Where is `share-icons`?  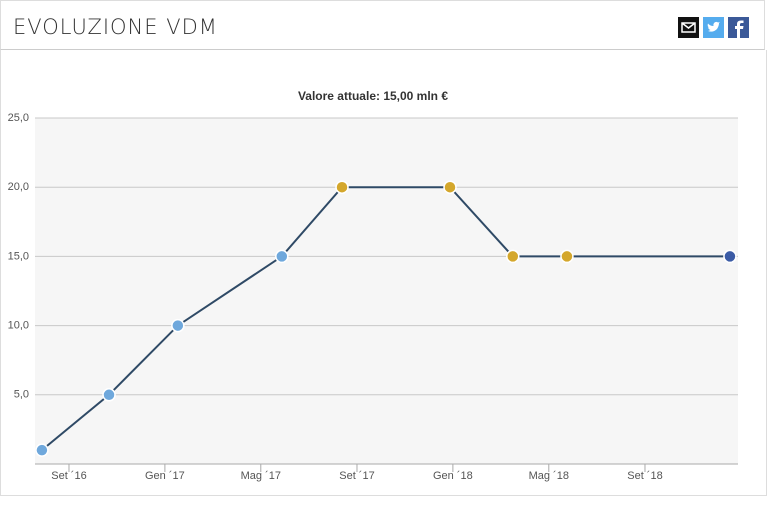
share-icons is located at coordinates (713, 27).